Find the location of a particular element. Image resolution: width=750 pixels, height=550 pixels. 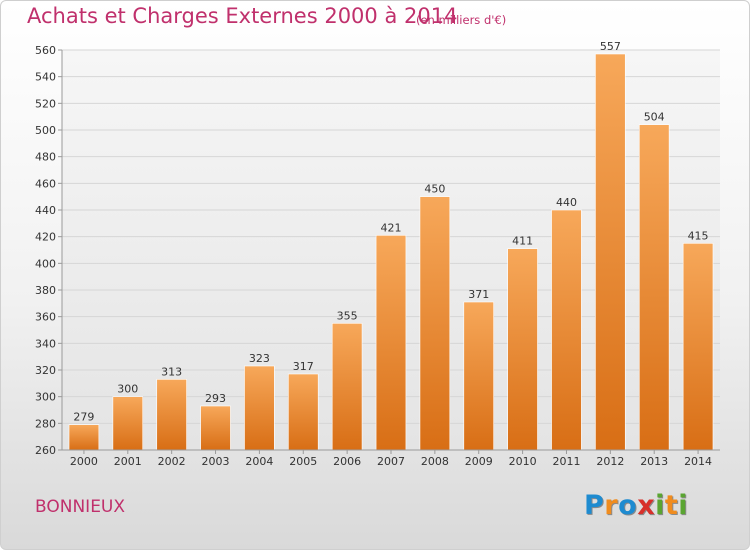

data-label-2007: 421 is located at coordinates (391, 227).